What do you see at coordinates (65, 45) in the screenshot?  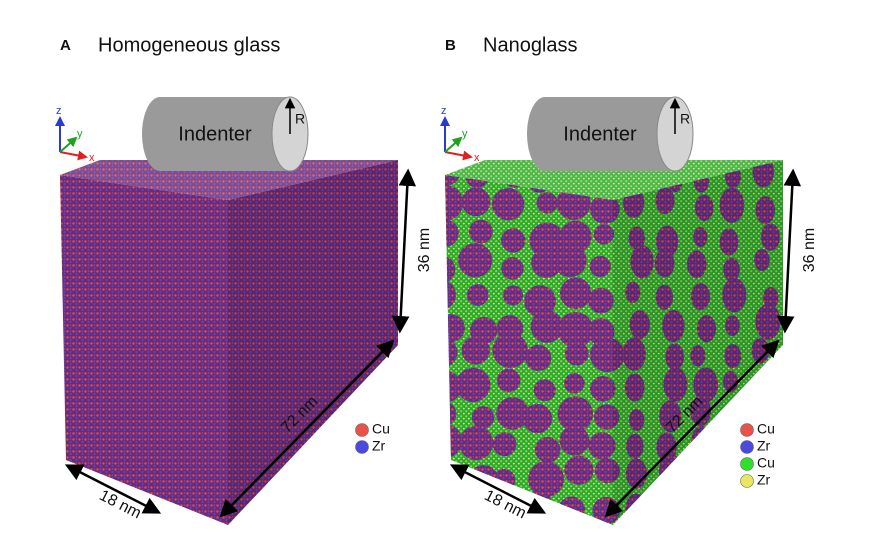 I see `panel-label: A` at bounding box center [65, 45].